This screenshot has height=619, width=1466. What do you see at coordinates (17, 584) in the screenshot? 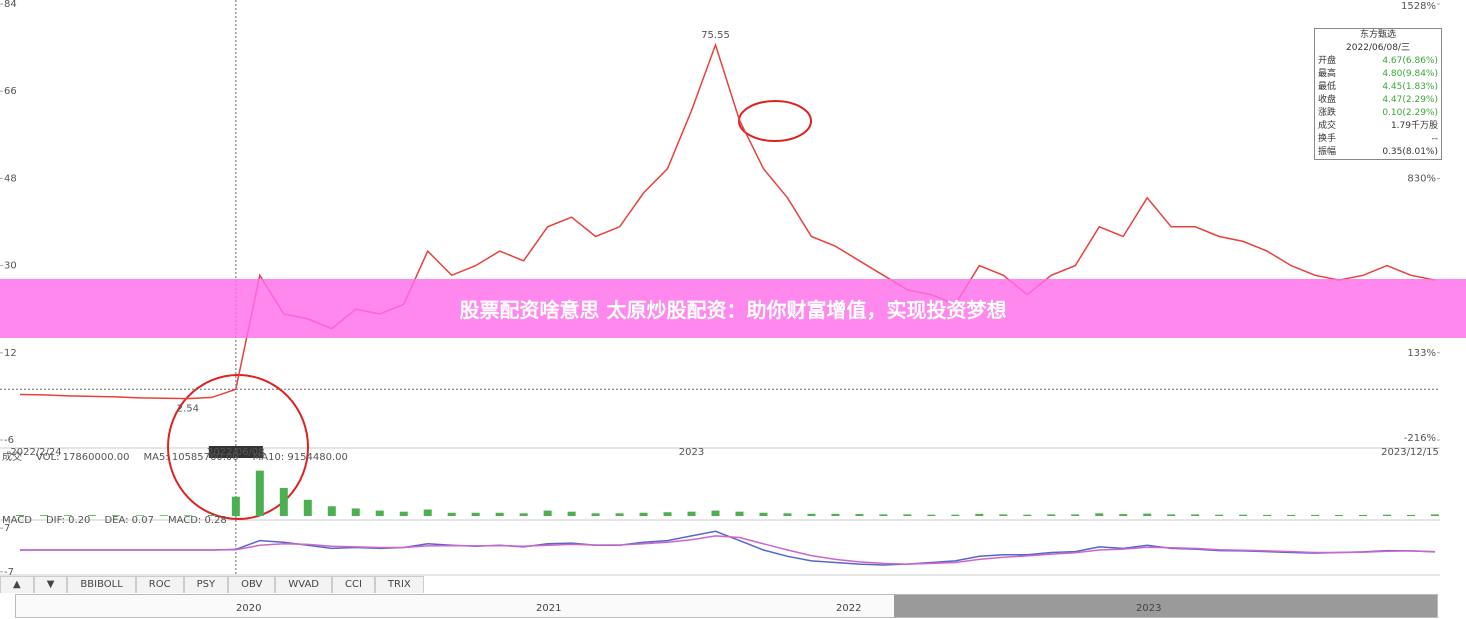
I see `tab: ▲` at bounding box center [17, 584].